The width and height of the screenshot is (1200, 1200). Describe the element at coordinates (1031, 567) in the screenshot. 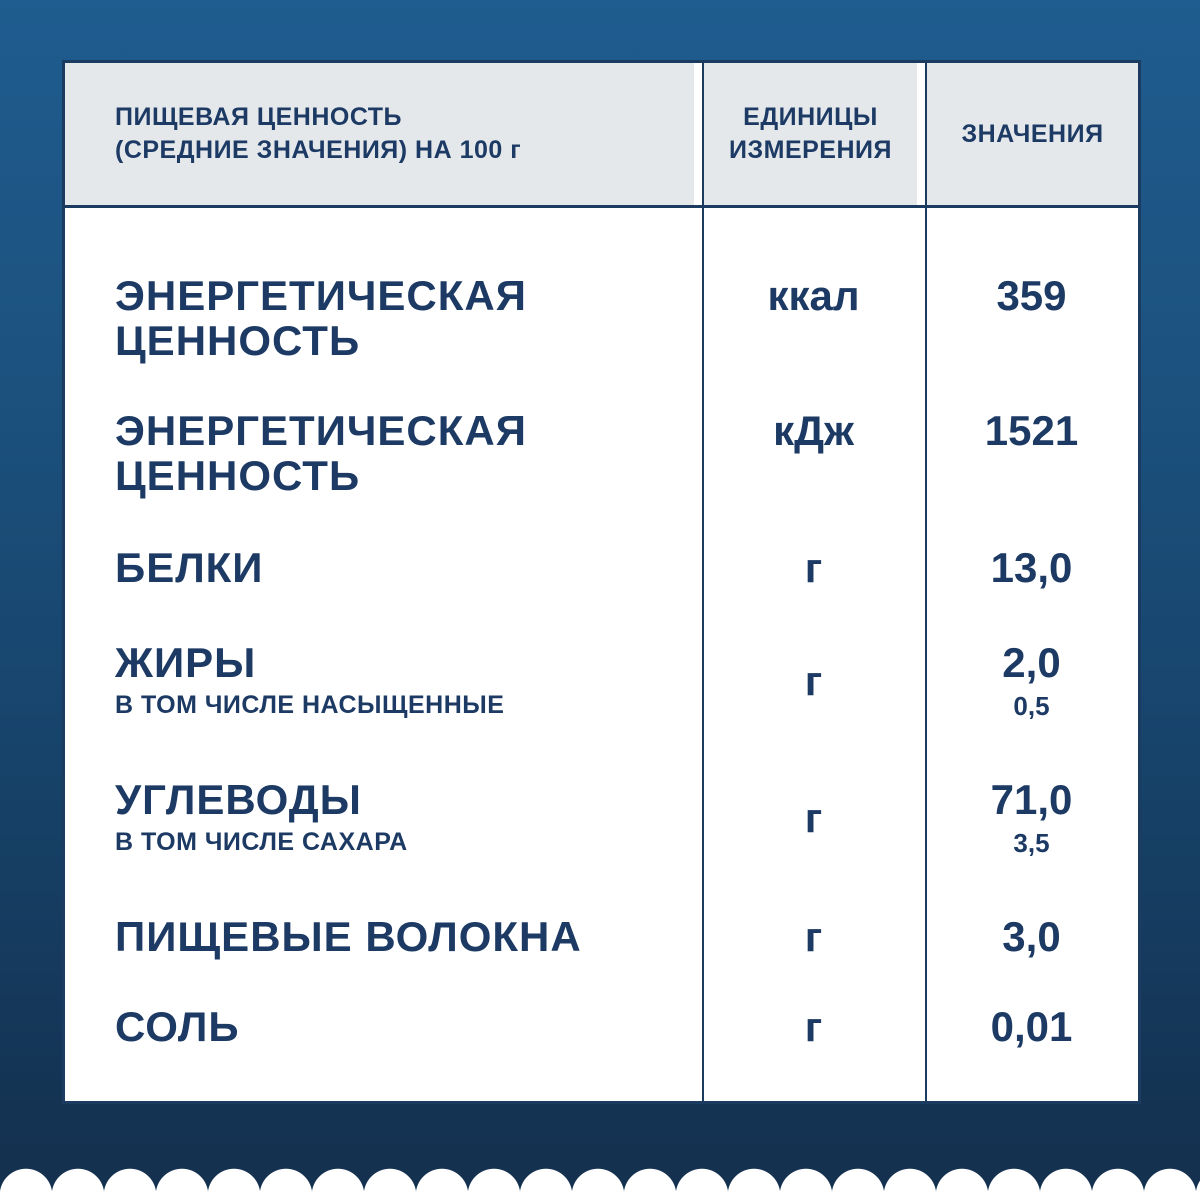

I see `row-value: 13,0` at that location.